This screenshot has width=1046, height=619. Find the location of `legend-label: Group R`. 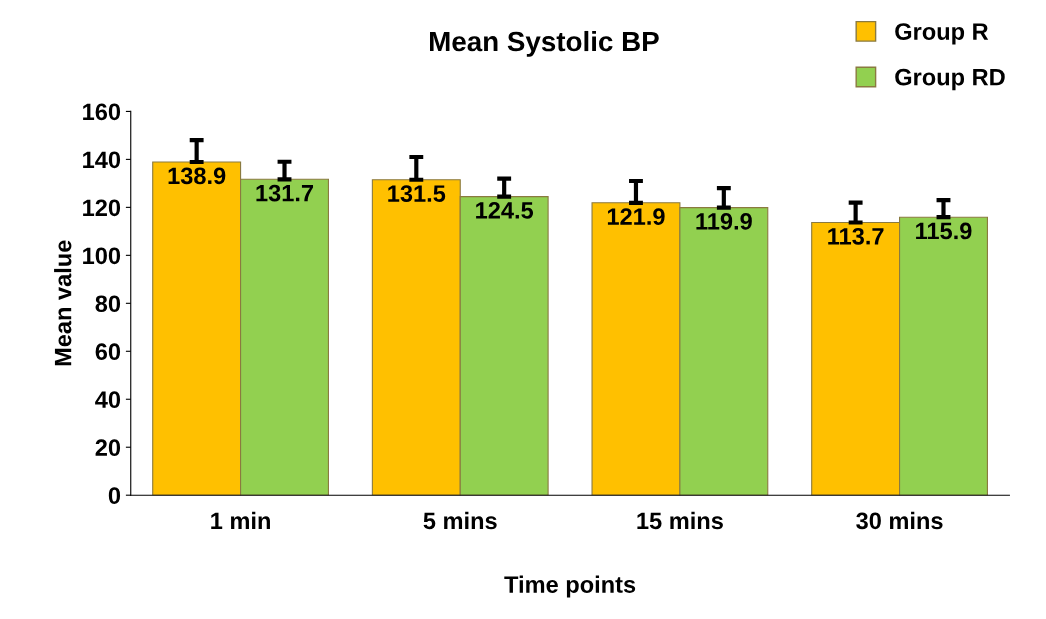

legend-label: Group R is located at coordinates (942, 34).